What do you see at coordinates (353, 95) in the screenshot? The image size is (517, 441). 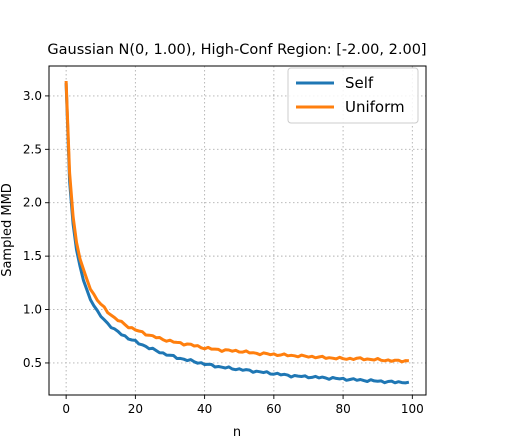 I see `legend: Self Uniform` at bounding box center [353, 95].